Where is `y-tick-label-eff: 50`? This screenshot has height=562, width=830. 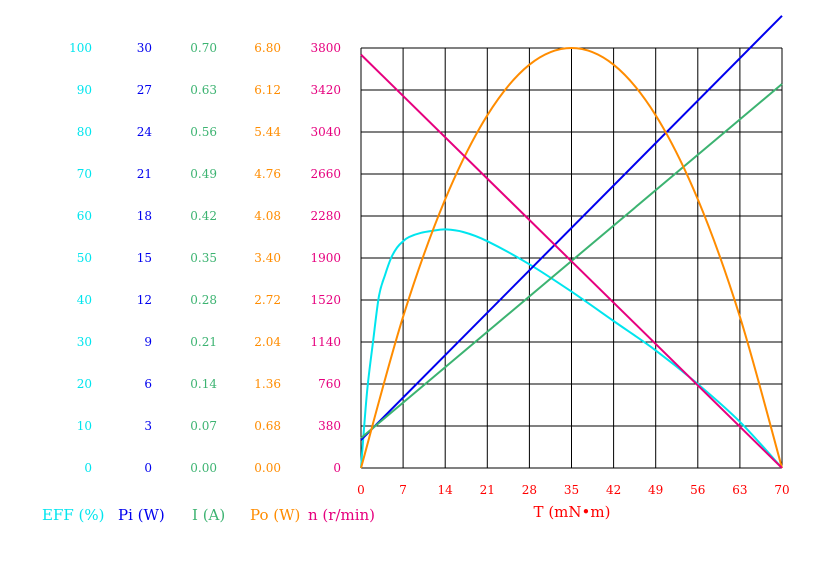
y-tick-label-eff: 50 is located at coordinates (84, 258).